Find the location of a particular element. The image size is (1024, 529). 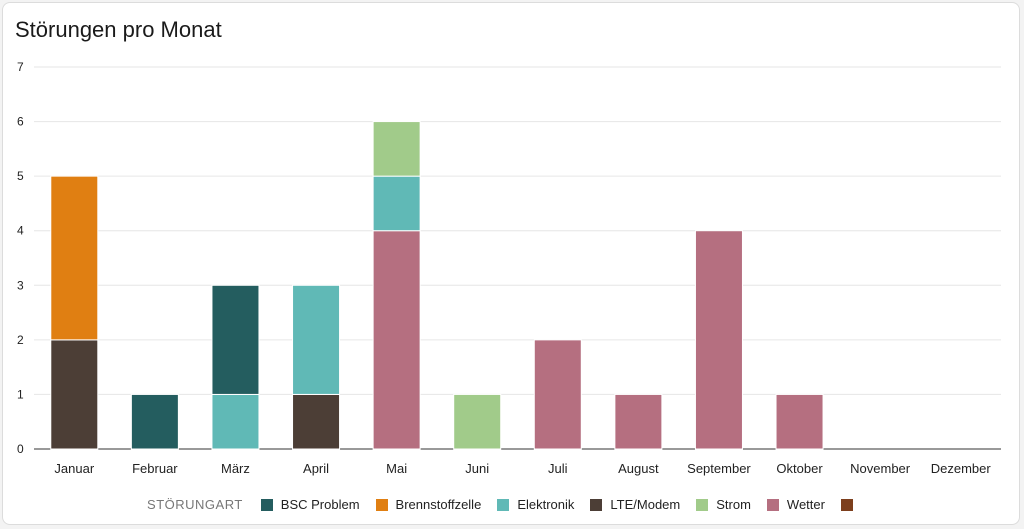

x-tick-label: März is located at coordinates (235, 468).